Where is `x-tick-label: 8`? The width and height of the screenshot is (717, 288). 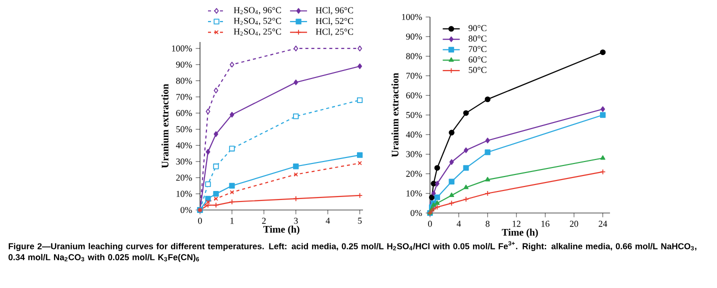
x-tick-label: 8 is located at coordinates (488, 223).